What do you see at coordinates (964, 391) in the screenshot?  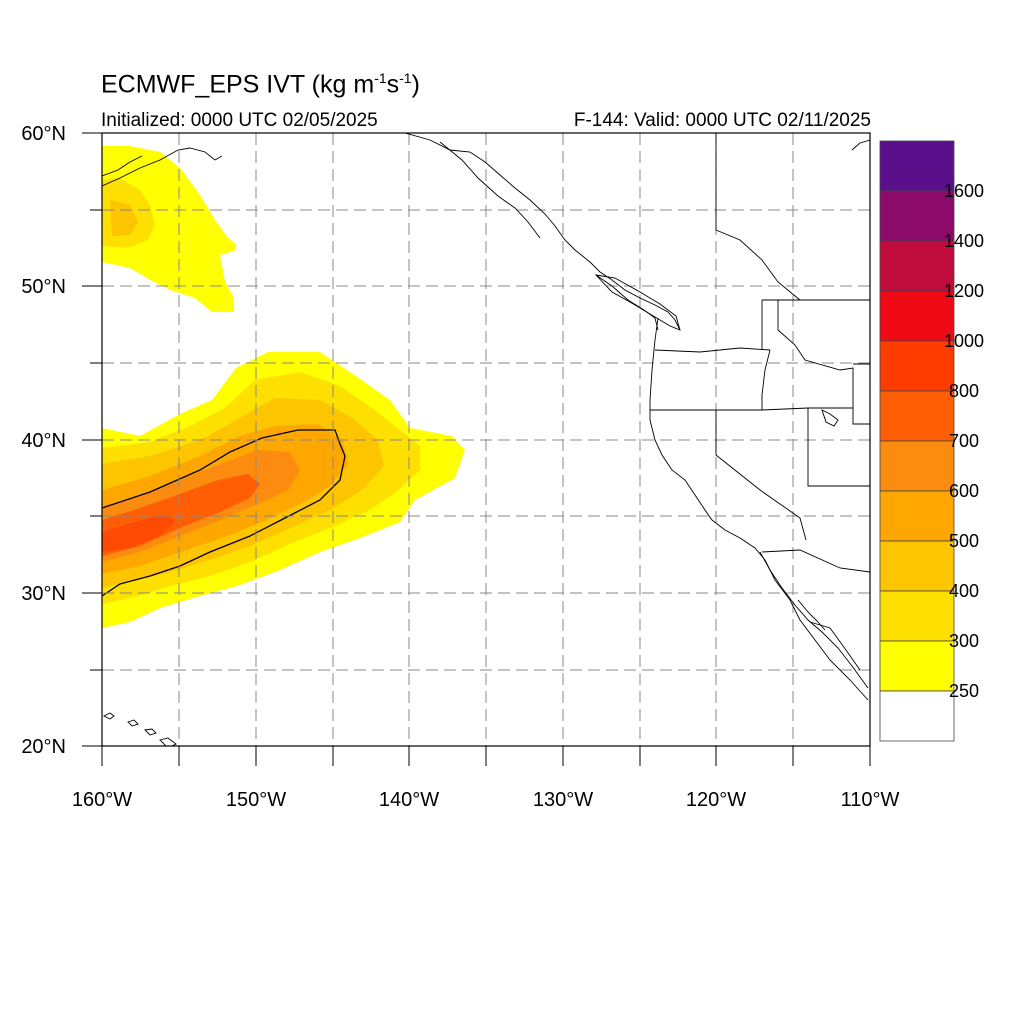 I see `colorbar-label: 800` at bounding box center [964, 391].